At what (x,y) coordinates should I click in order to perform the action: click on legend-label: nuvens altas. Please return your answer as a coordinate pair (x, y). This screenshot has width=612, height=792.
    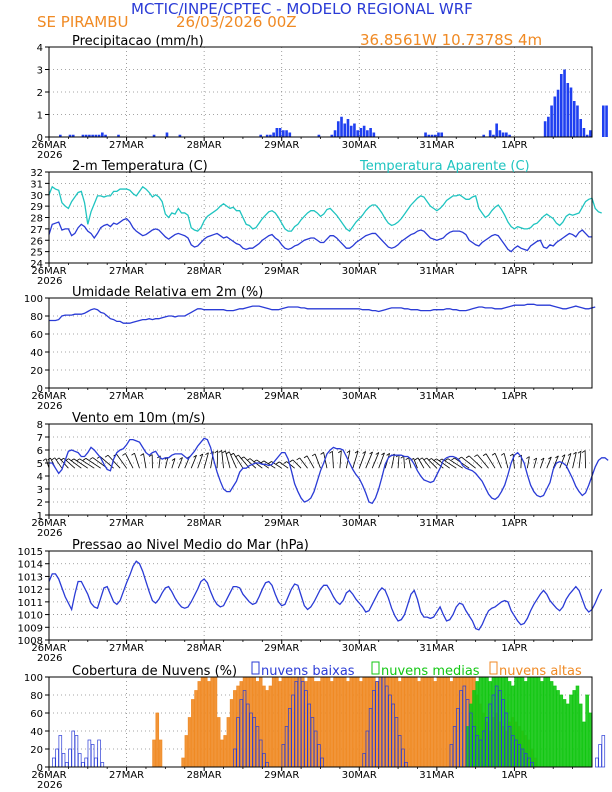
    Looking at the image, I should click on (540, 671).